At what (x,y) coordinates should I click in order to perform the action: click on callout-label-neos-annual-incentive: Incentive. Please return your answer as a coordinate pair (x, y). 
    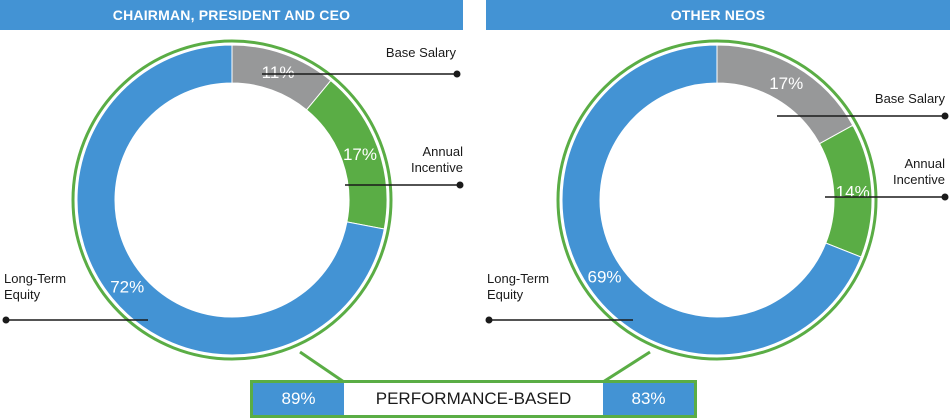
    Looking at the image, I should click on (919, 179).